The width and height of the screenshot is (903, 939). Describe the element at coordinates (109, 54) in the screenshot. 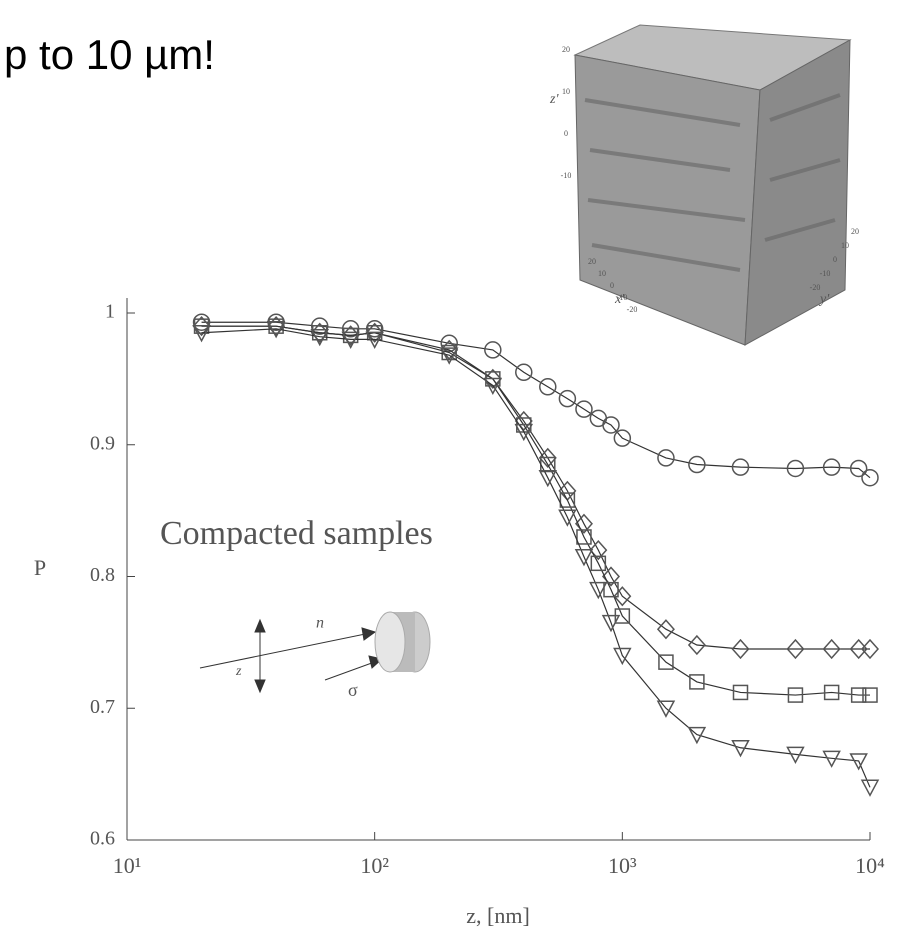

I see `heading: p to 10 µm!` at that location.